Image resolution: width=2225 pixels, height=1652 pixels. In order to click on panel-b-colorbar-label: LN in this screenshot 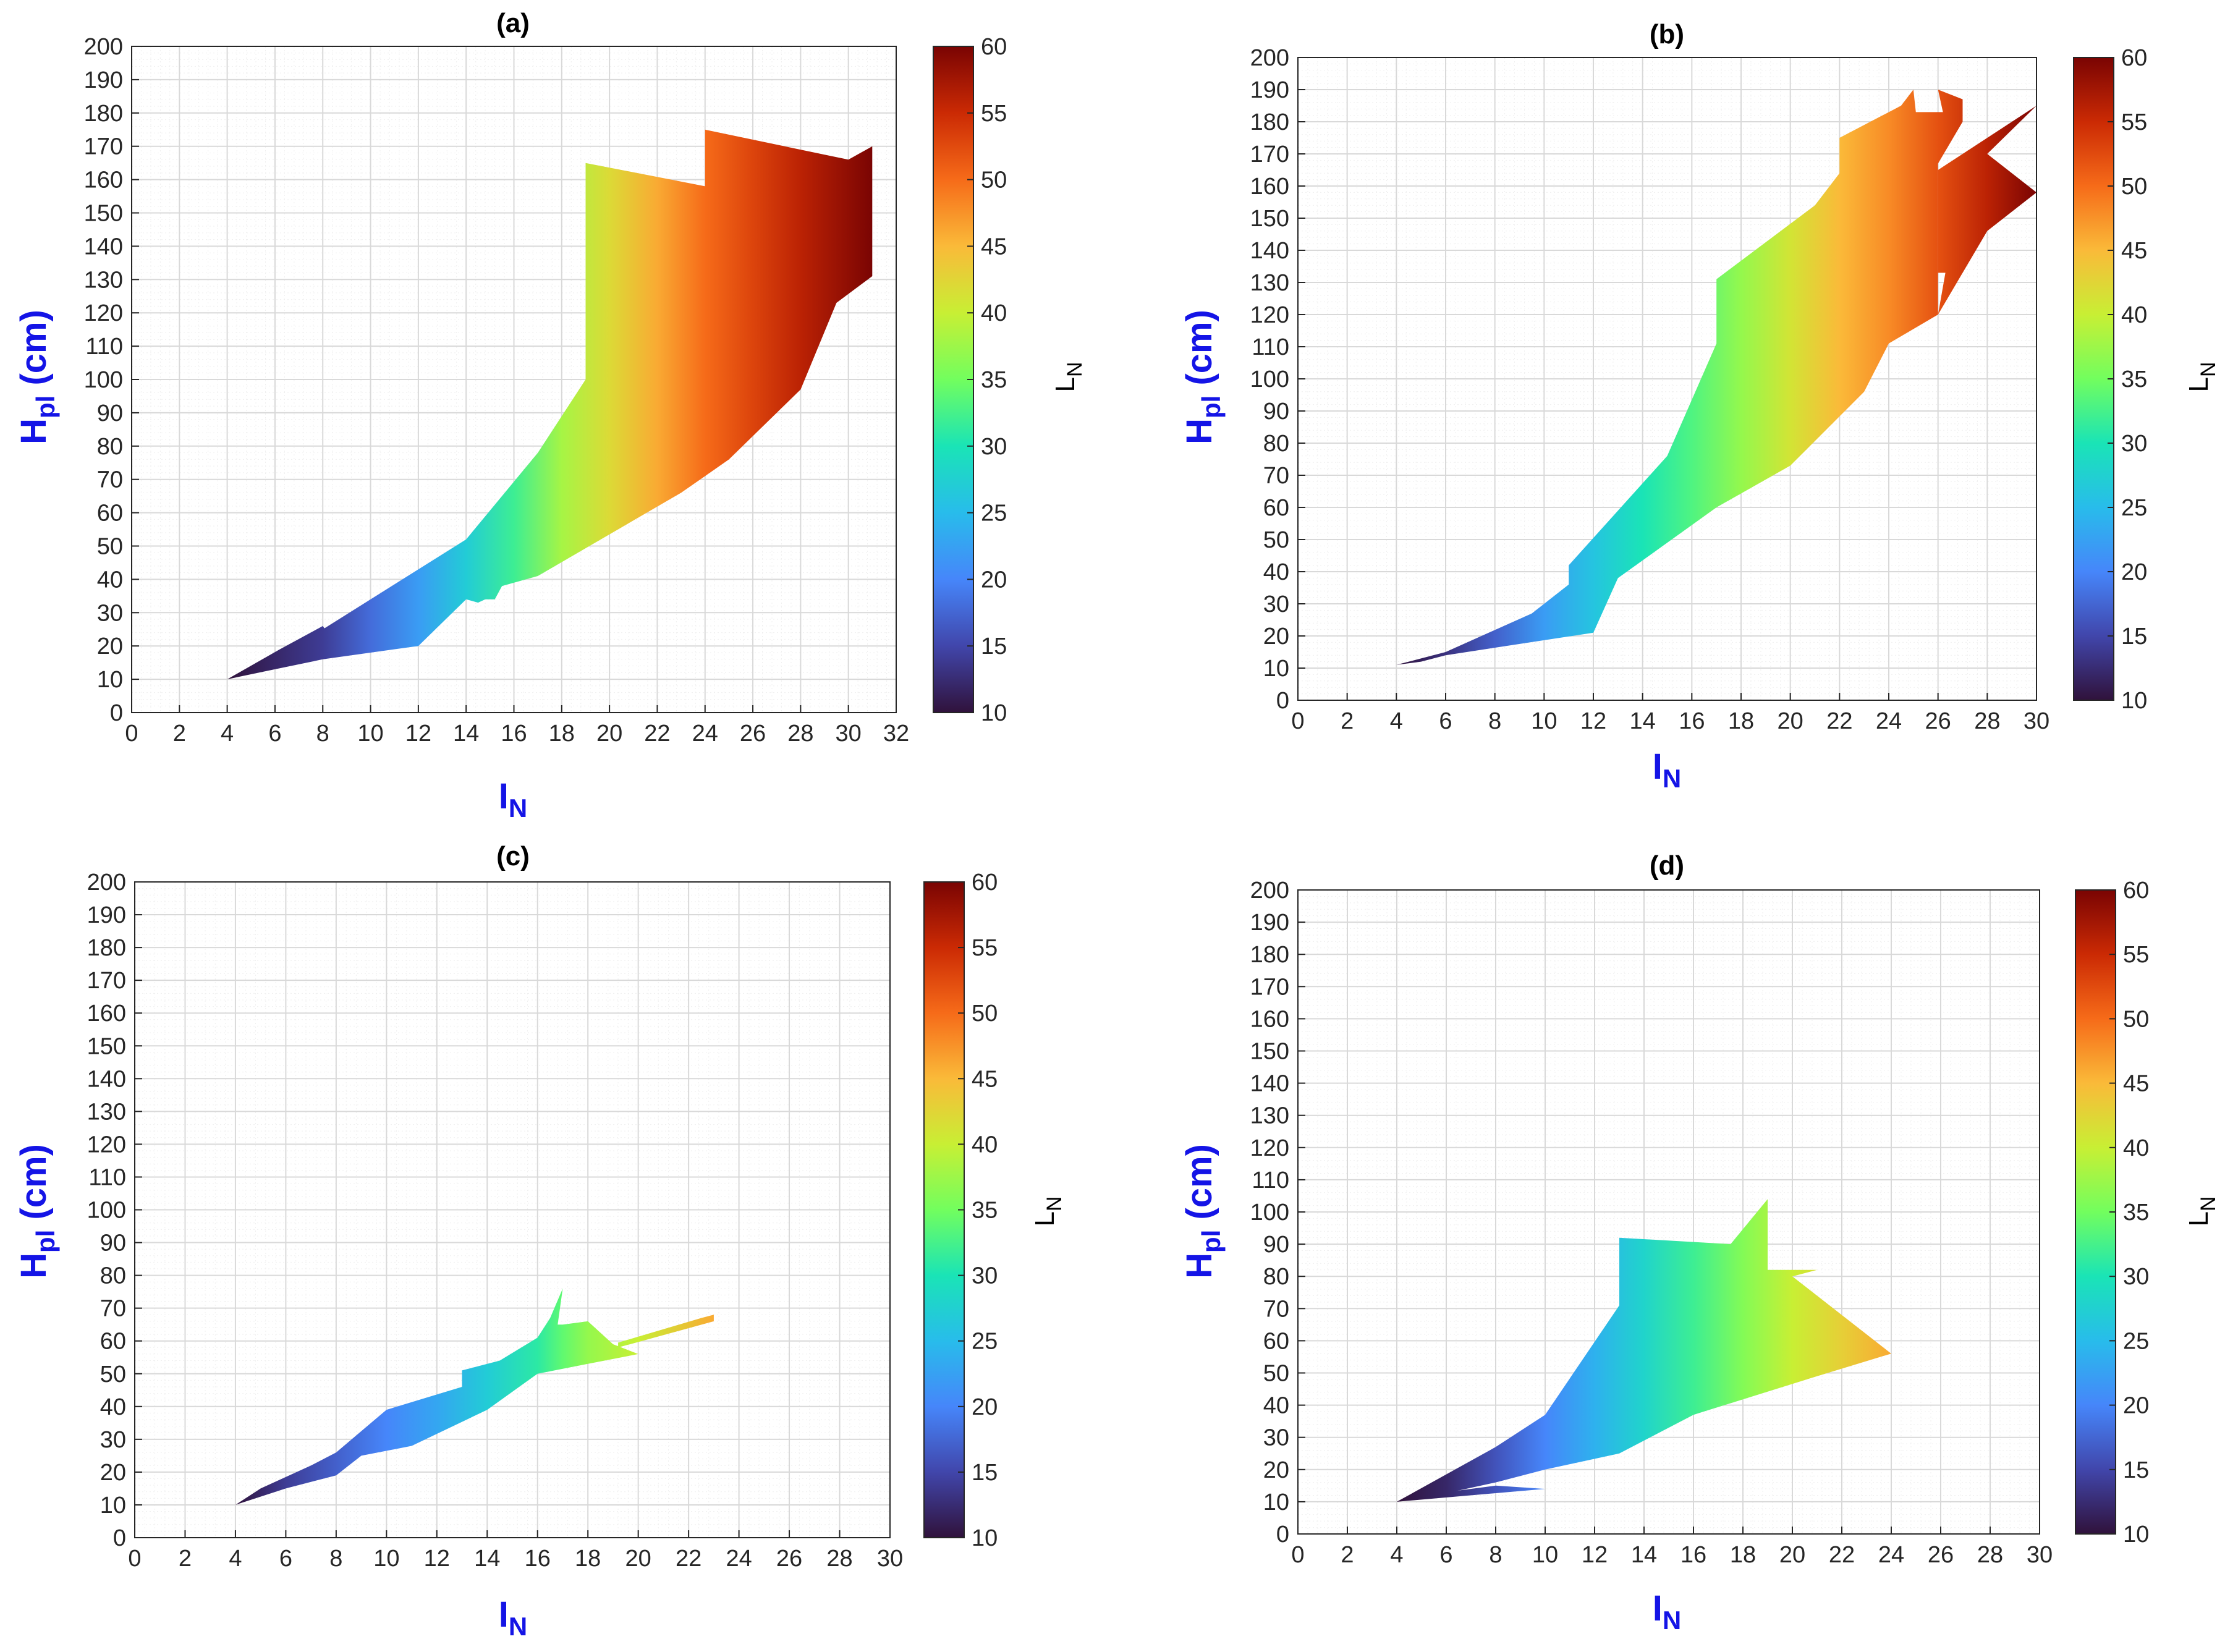, I will do `click(2202, 377)`.